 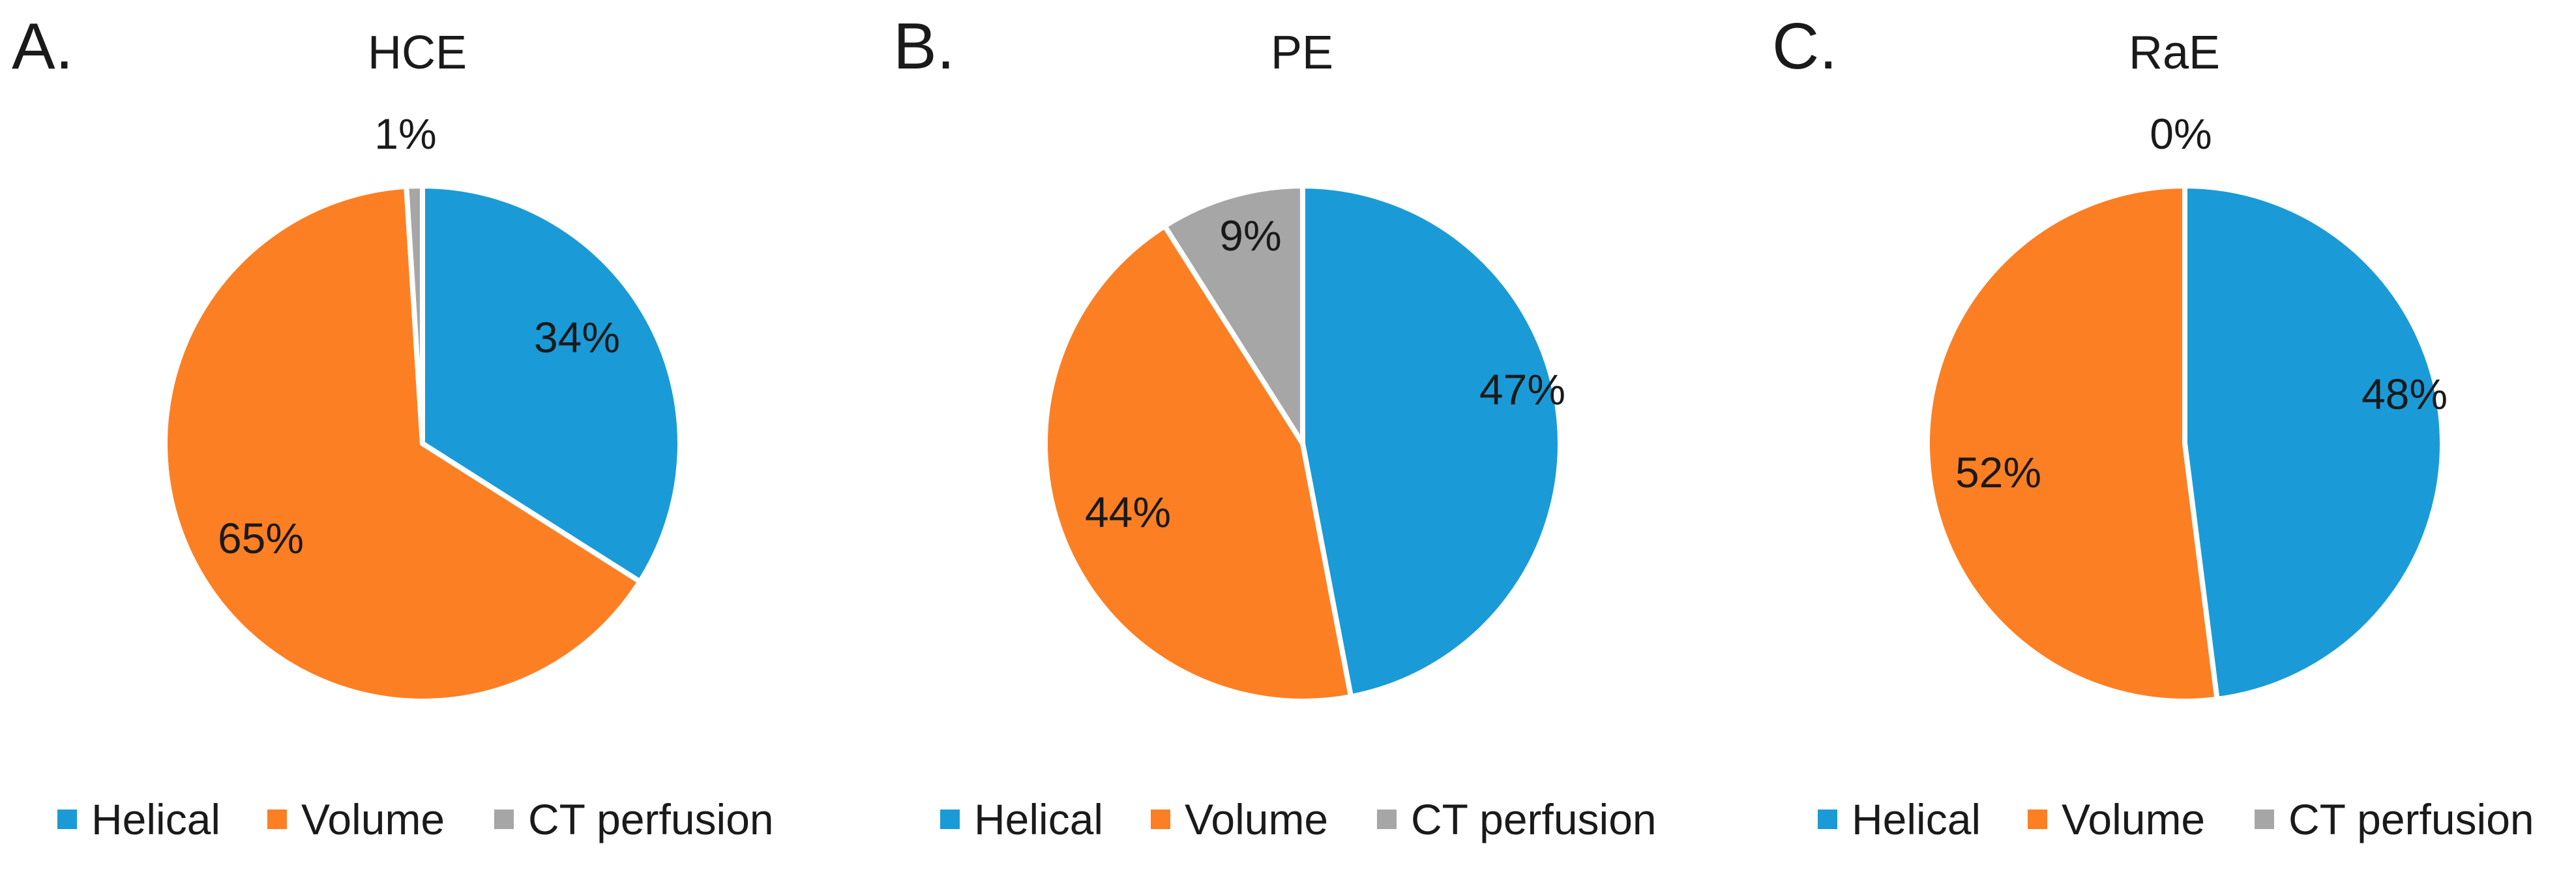 I want to click on chart-title: PE, so click(x=1302, y=53).